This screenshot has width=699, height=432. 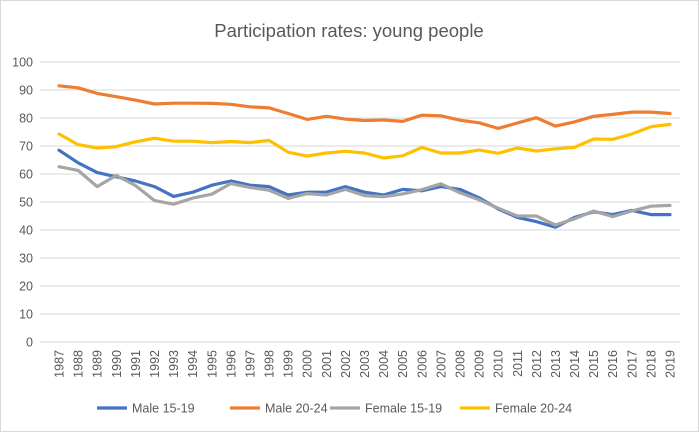 What do you see at coordinates (60, 364) in the screenshot?
I see `x-tick-label: 1987` at bounding box center [60, 364].